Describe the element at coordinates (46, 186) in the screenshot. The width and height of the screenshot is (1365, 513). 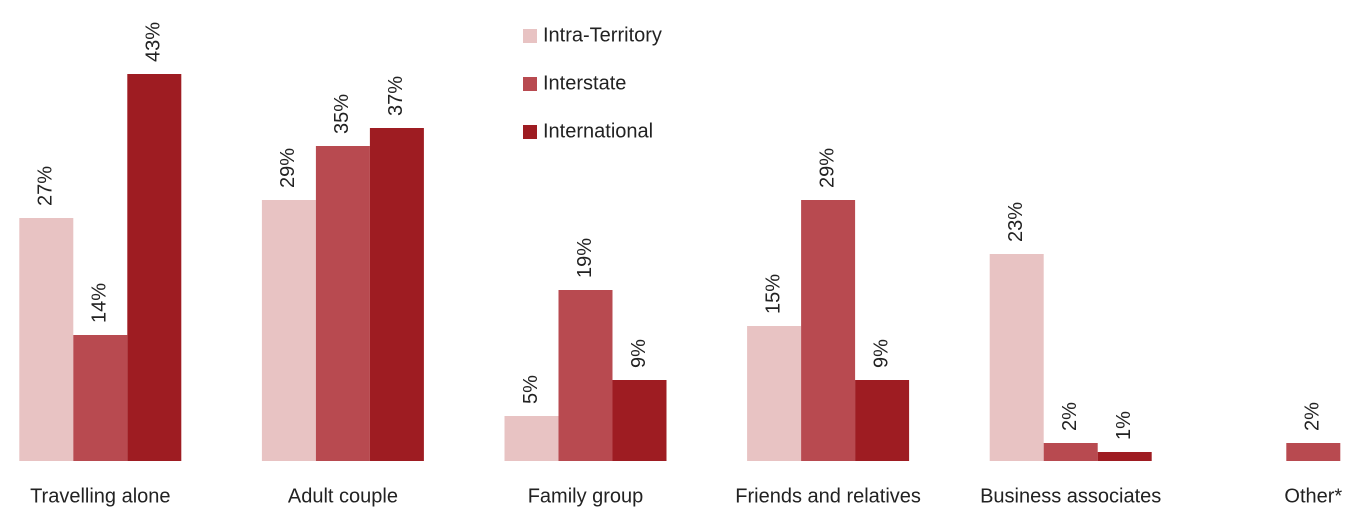
I see `data-label: 27%` at that location.